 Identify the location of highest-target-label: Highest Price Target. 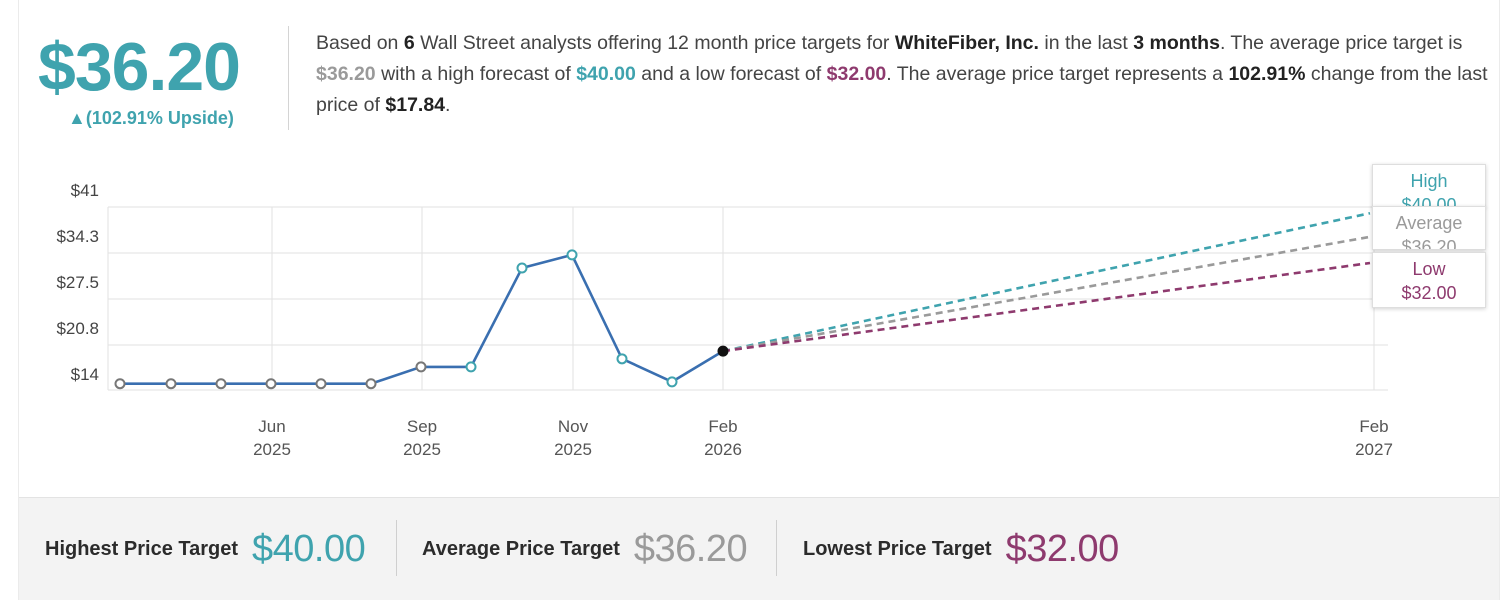
(142, 548).